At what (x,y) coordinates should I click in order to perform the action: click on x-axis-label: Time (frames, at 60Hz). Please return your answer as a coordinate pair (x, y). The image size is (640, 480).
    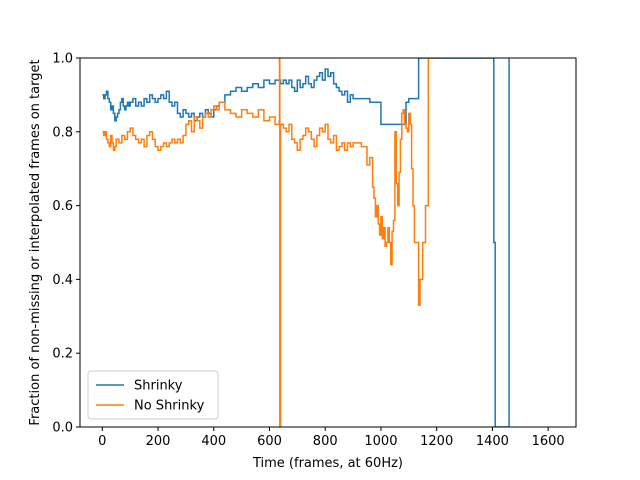
    Looking at the image, I should click on (327, 463).